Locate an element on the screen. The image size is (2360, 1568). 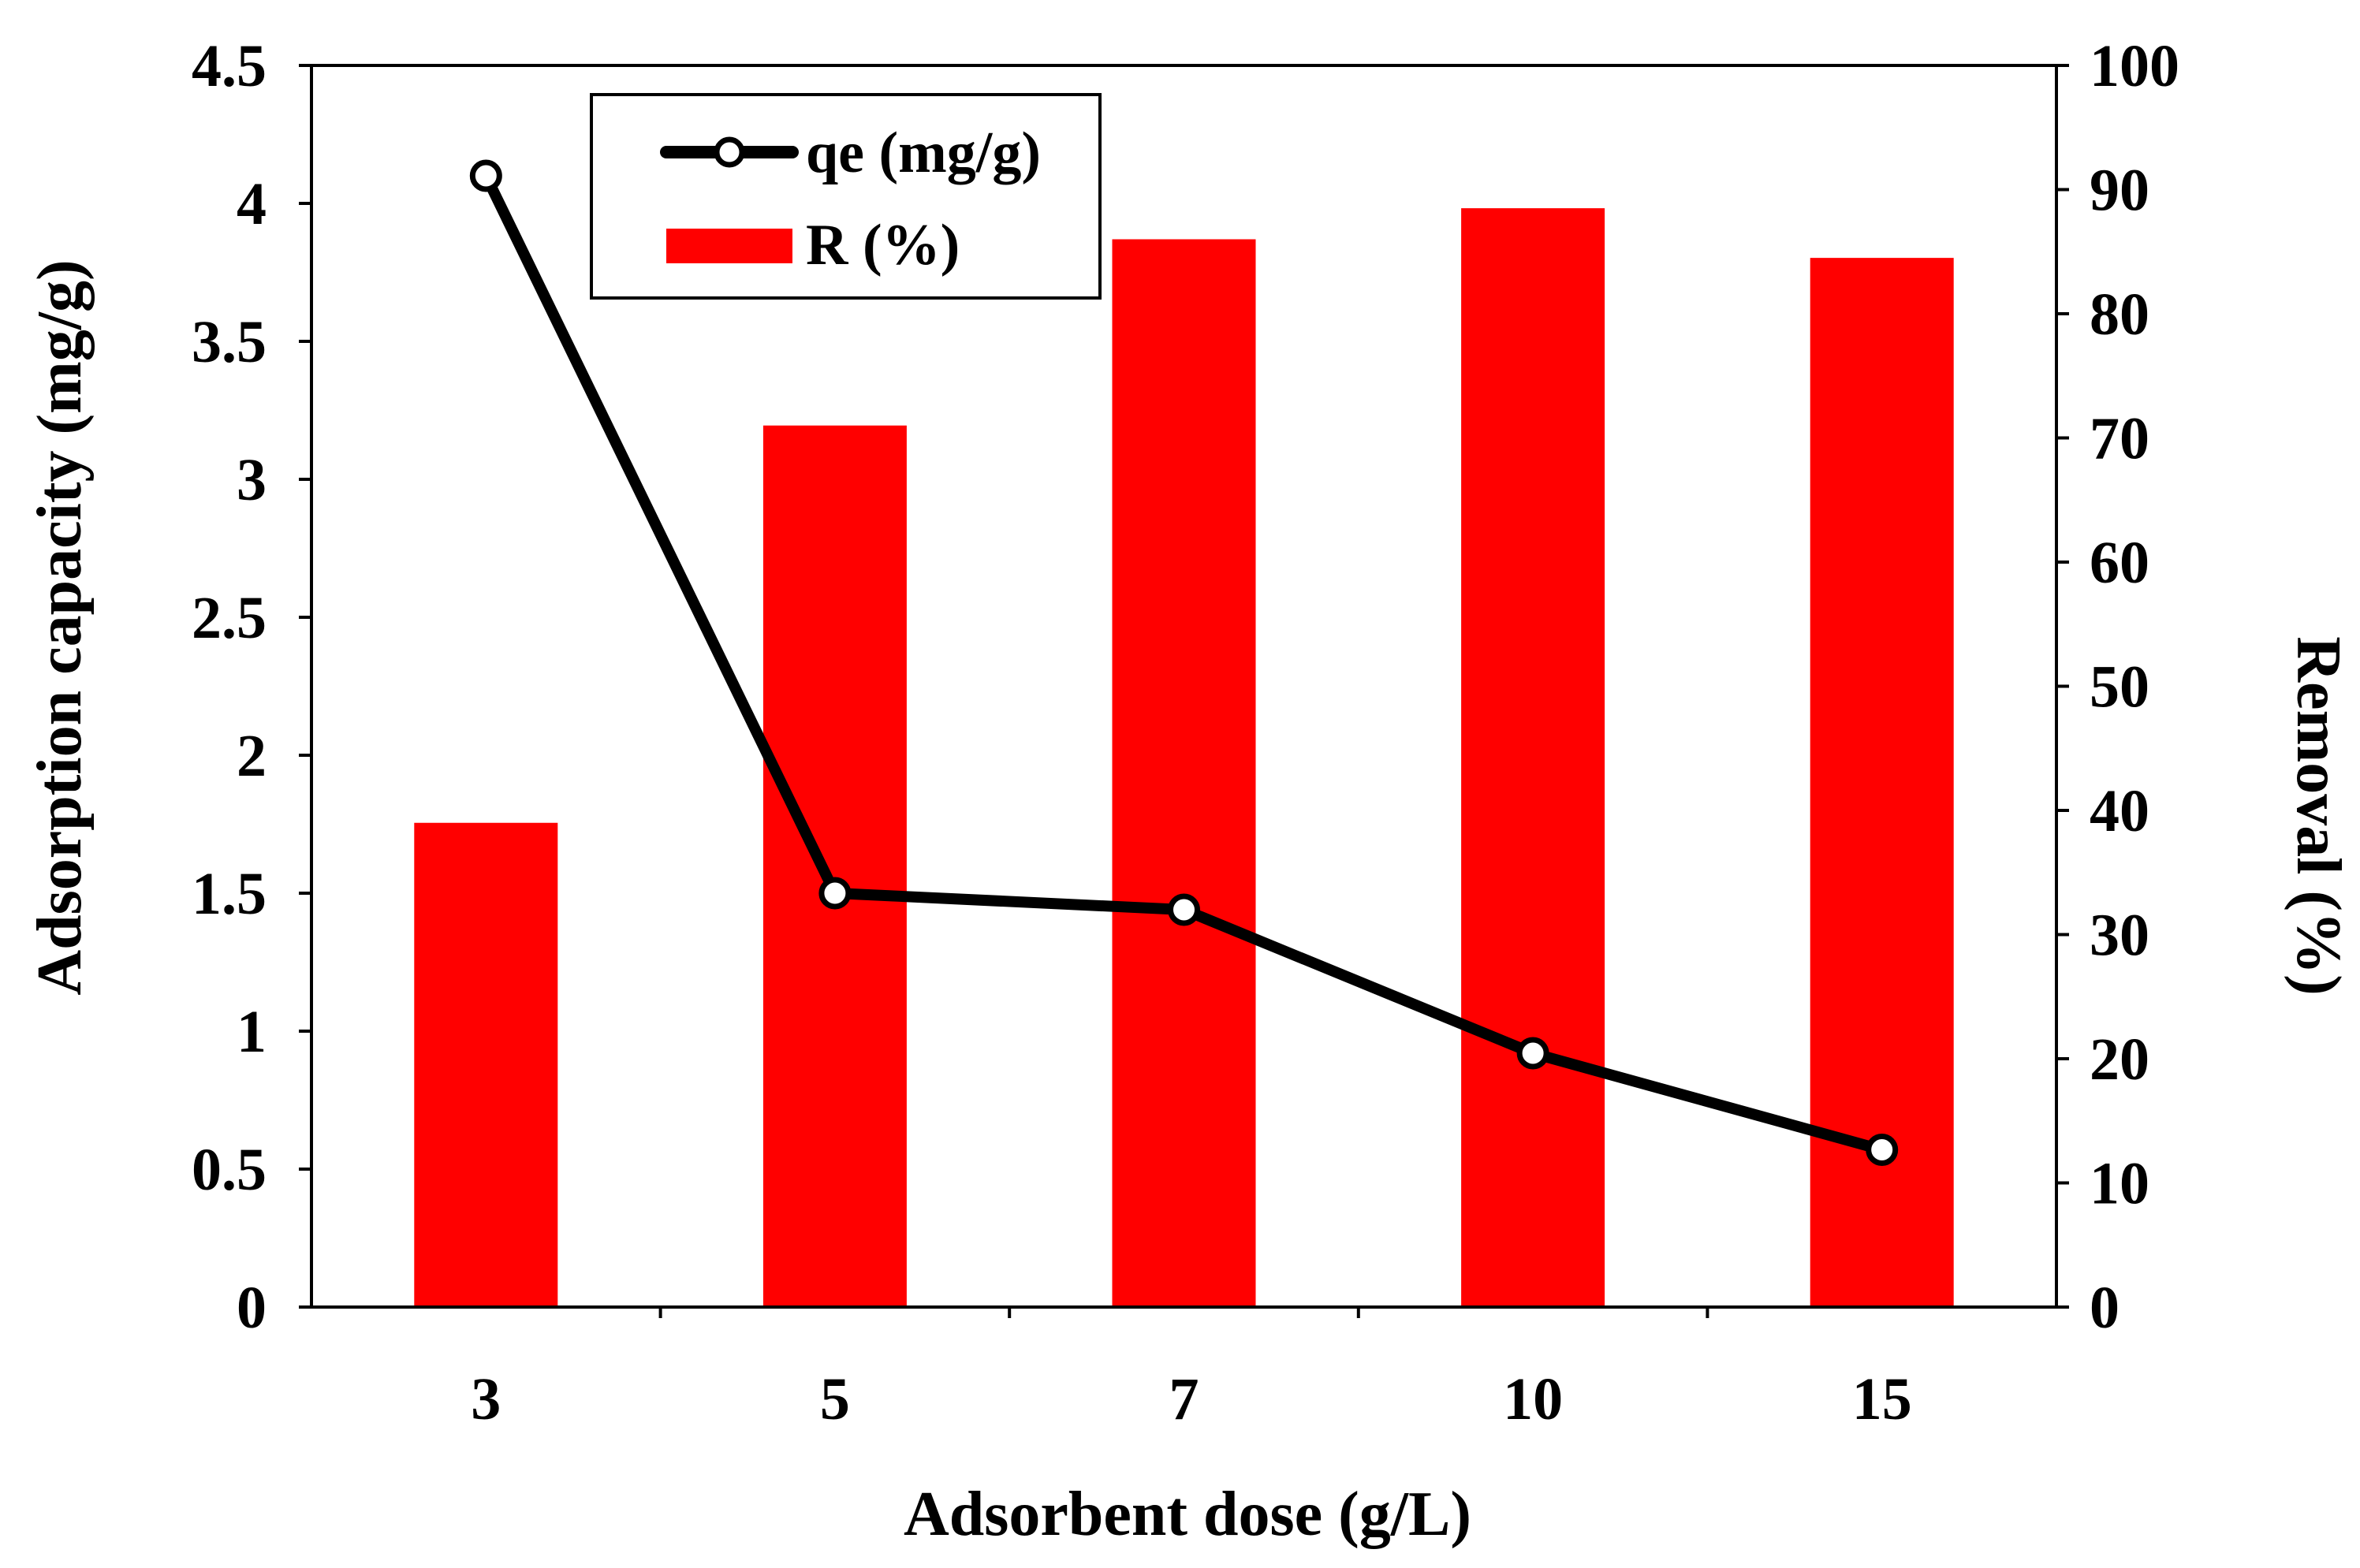
left-tick-label: 0.5 is located at coordinates (229, 1170).